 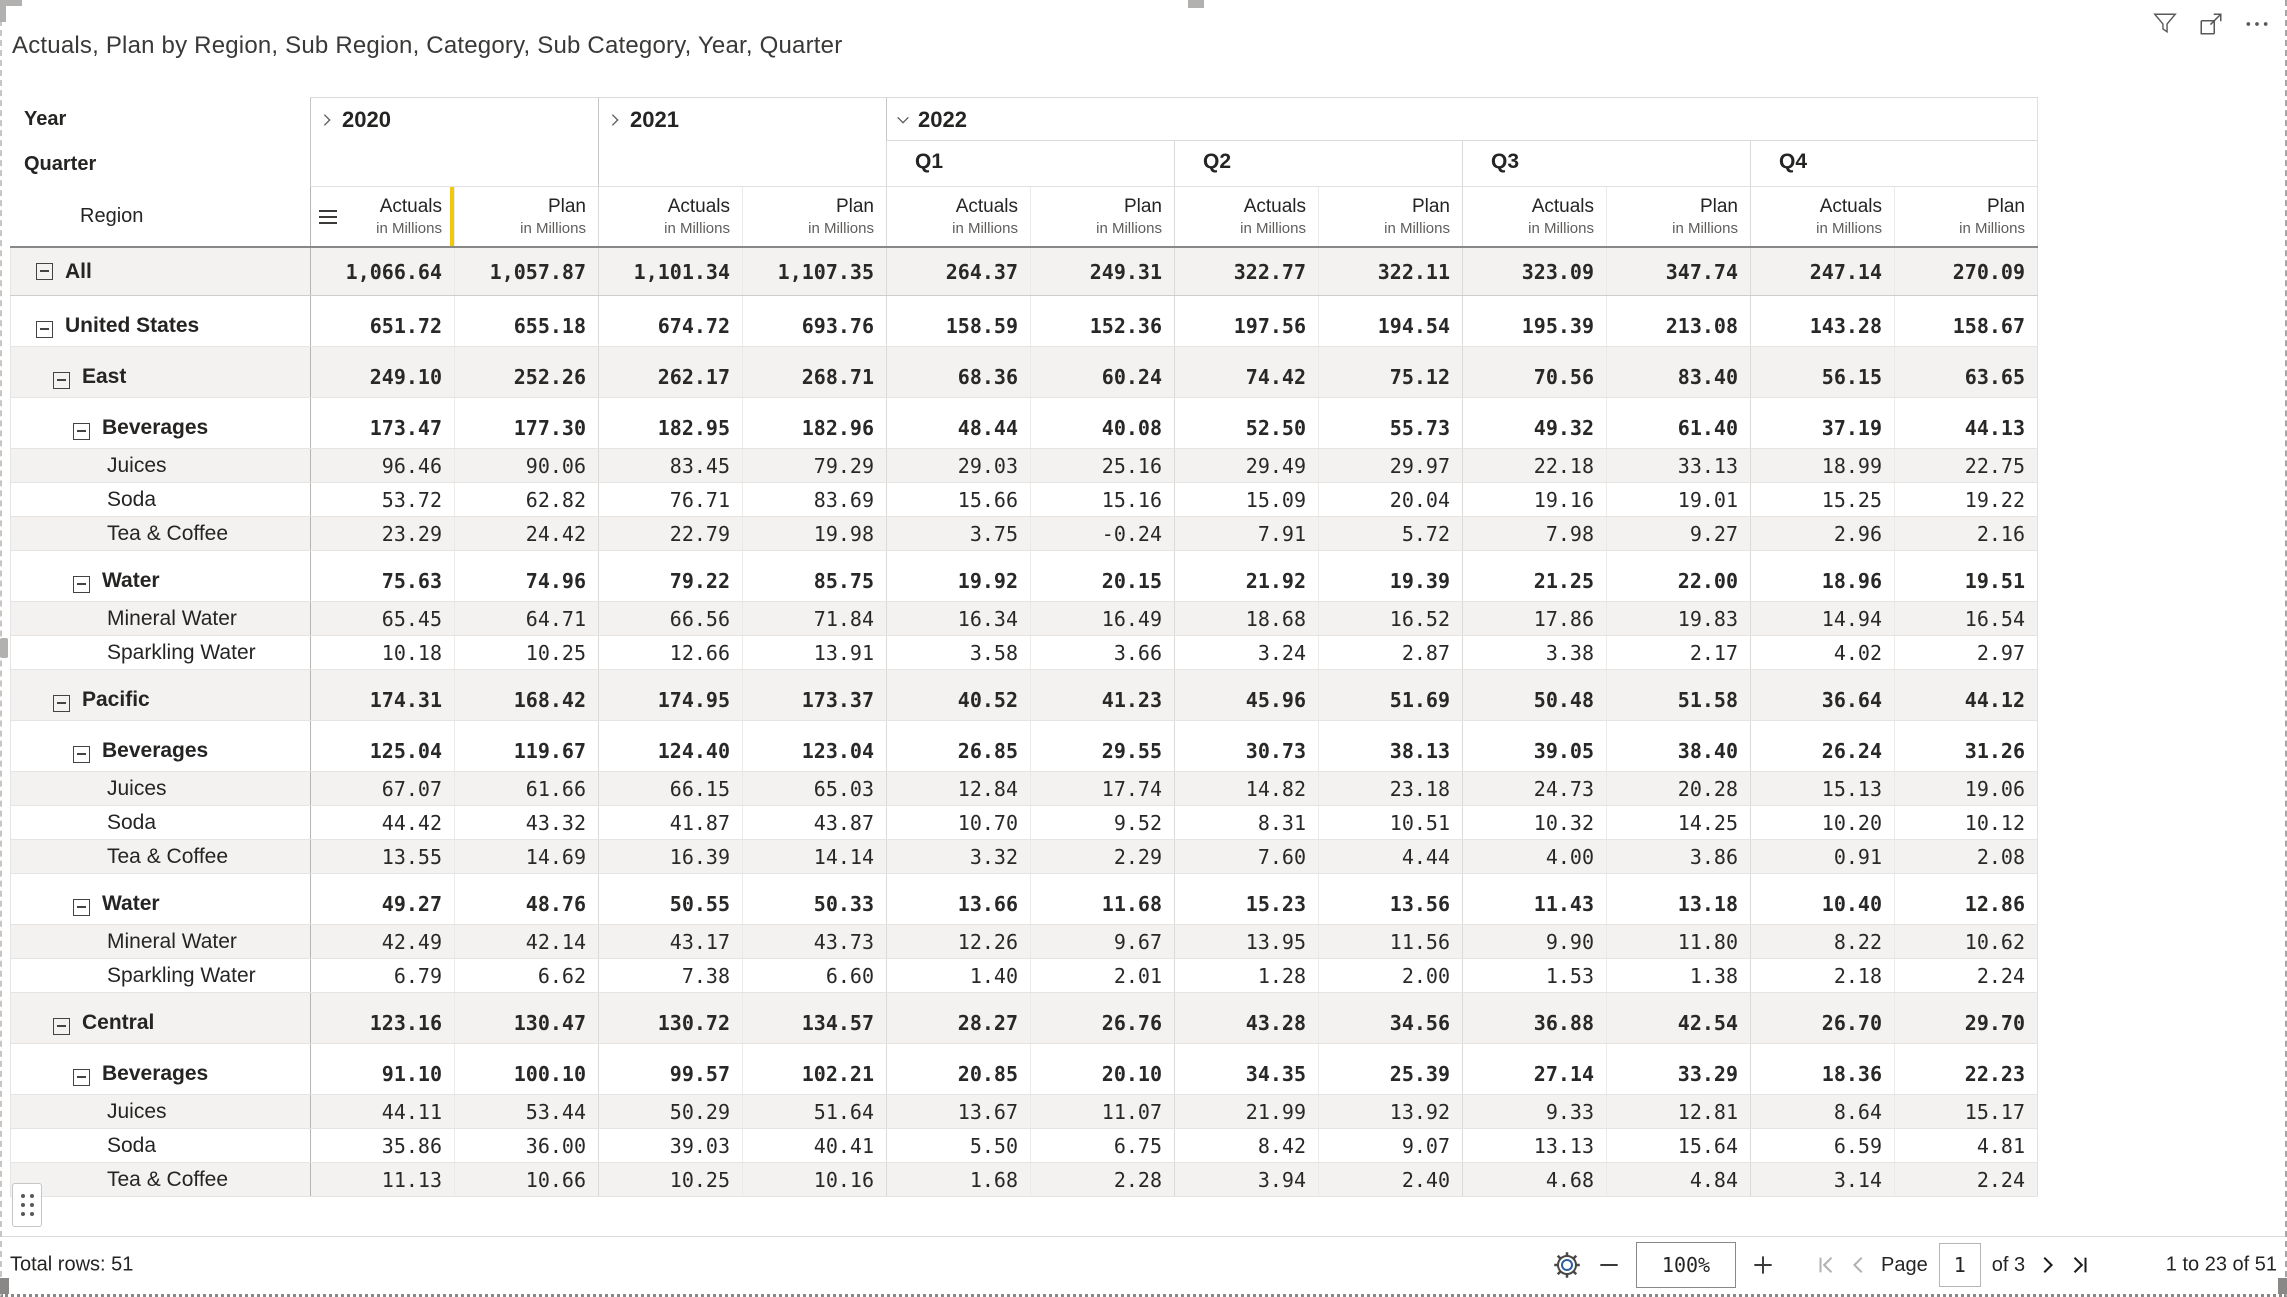 What do you see at coordinates (958, 372) in the screenshot?
I see `matrix-cell: 68.36` at bounding box center [958, 372].